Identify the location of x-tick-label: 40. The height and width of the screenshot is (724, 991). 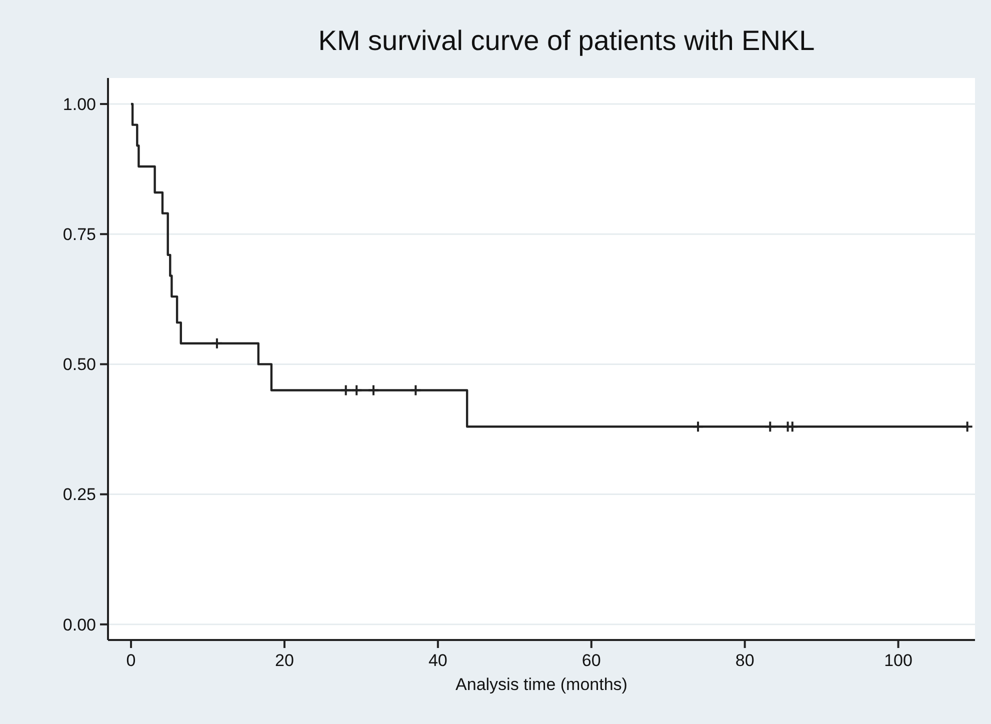
(438, 660).